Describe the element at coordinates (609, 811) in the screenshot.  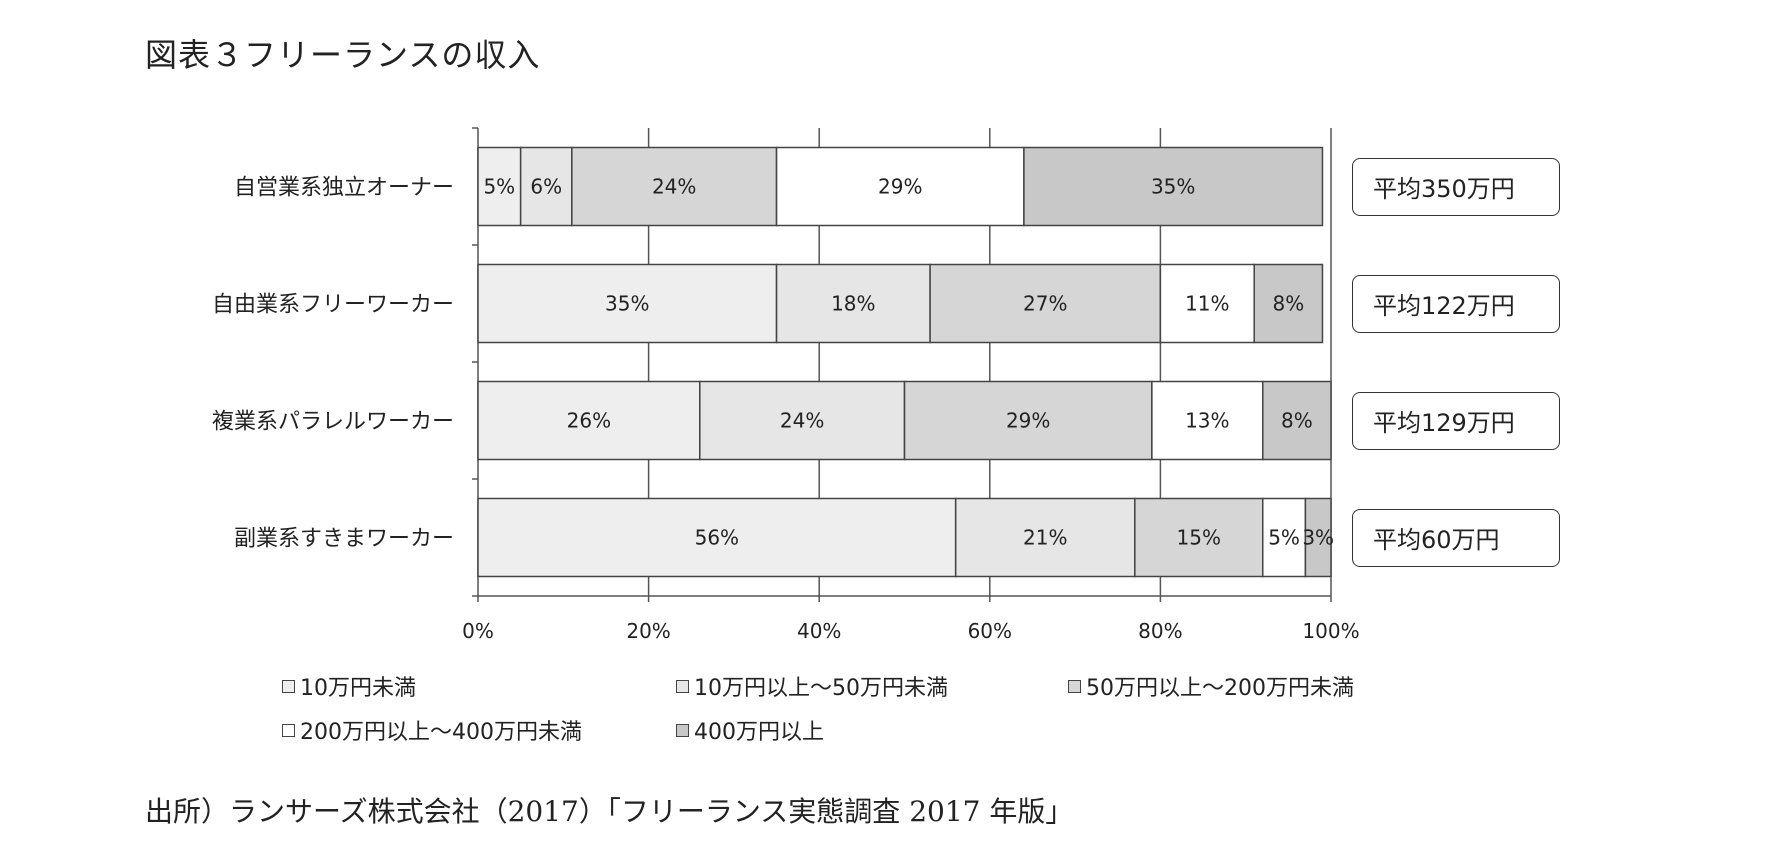
I see `source-note: 出所）ランサーズ株式会社（2017）「フリーランス実態調査 2017 年版」` at that location.